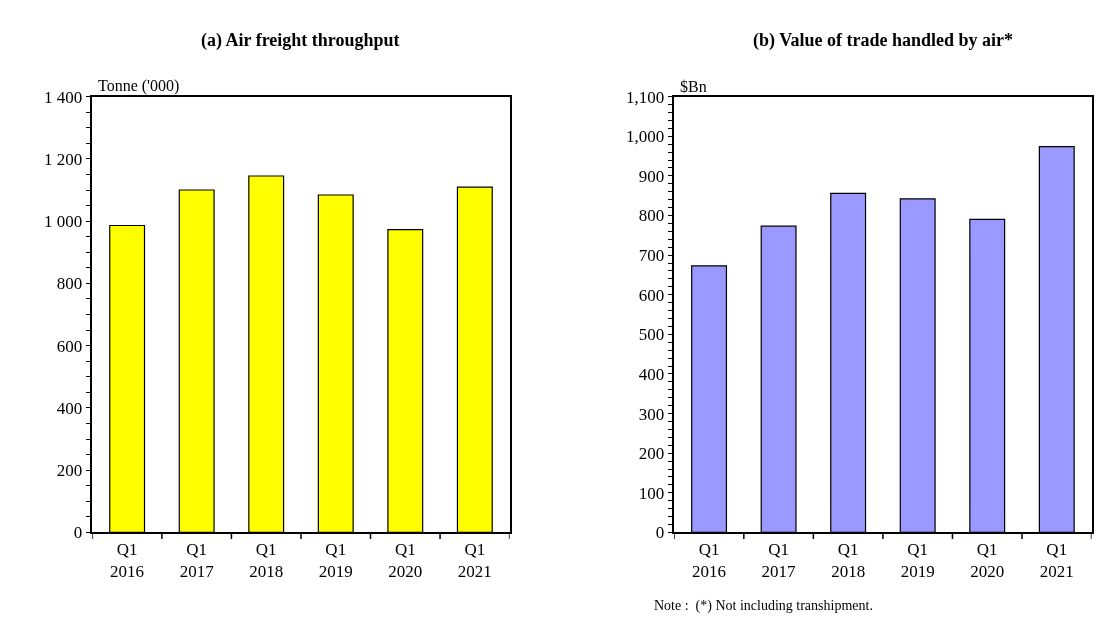 Image resolution: width=1118 pixels, height=636 pixels. What do you see at coordinates (763, 606) in the screenshot?
I see `text: Note : (*) Not including transhipment.` at bounding box center [763, 606].